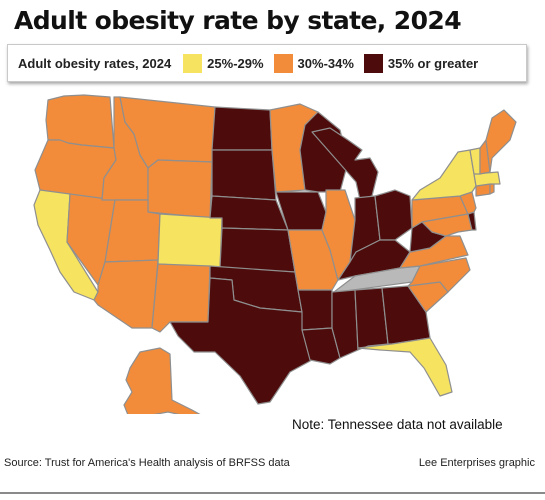 This screenshot has width=545, height=500. What do you see at coordinates (235, 63) in the screenshot?
I see `legend-label: 25%-29%` at bounding box center [235, 63].